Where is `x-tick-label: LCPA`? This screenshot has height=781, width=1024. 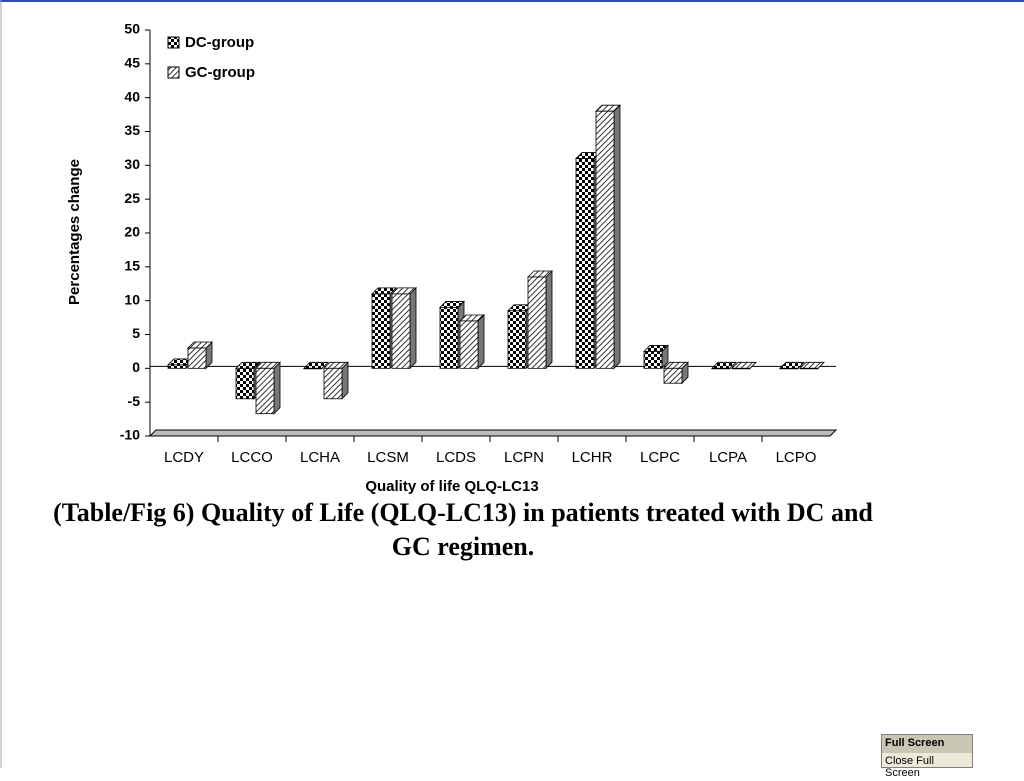 x-tick-label: LCPA is located at coordinates (728, 457).